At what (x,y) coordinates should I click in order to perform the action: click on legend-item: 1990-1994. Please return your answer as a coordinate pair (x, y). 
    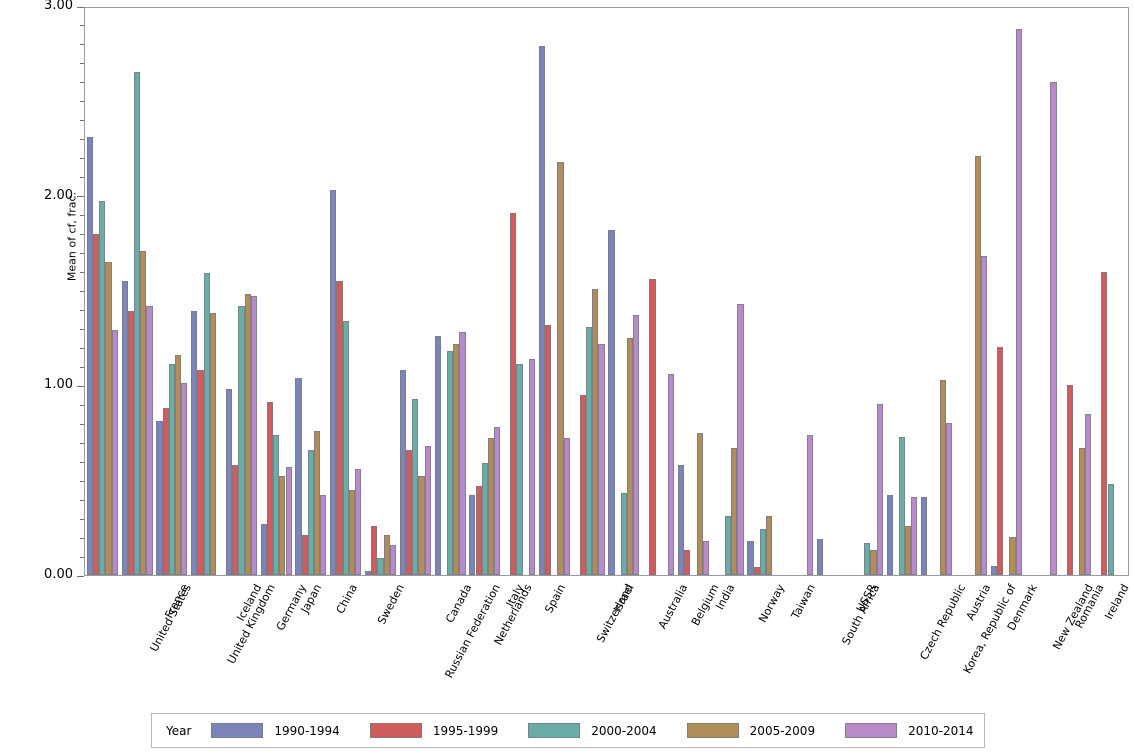
    Looking at the image, I should click on (275, 730).